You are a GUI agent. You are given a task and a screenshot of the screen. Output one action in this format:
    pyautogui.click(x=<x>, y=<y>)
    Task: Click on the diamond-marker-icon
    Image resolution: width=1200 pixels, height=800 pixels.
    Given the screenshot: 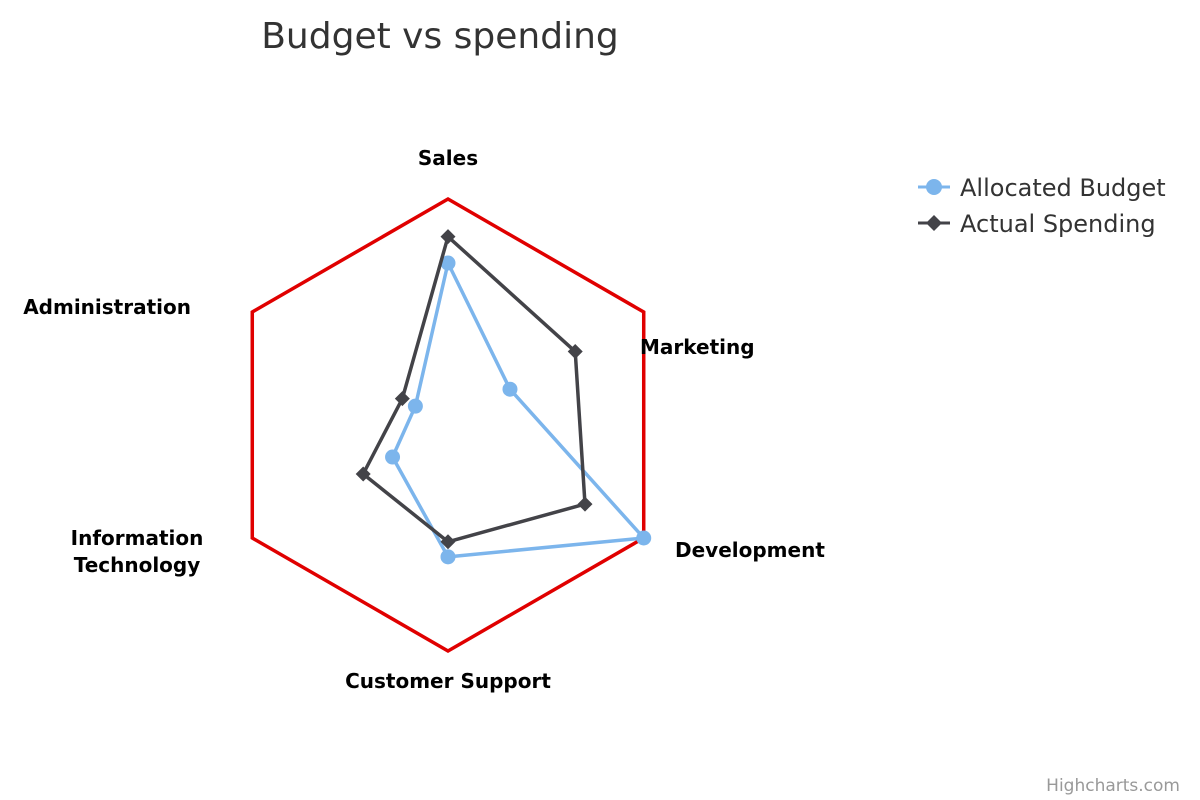 What is the action you would take?
    pyautogui.click(x=934, y=223)
    